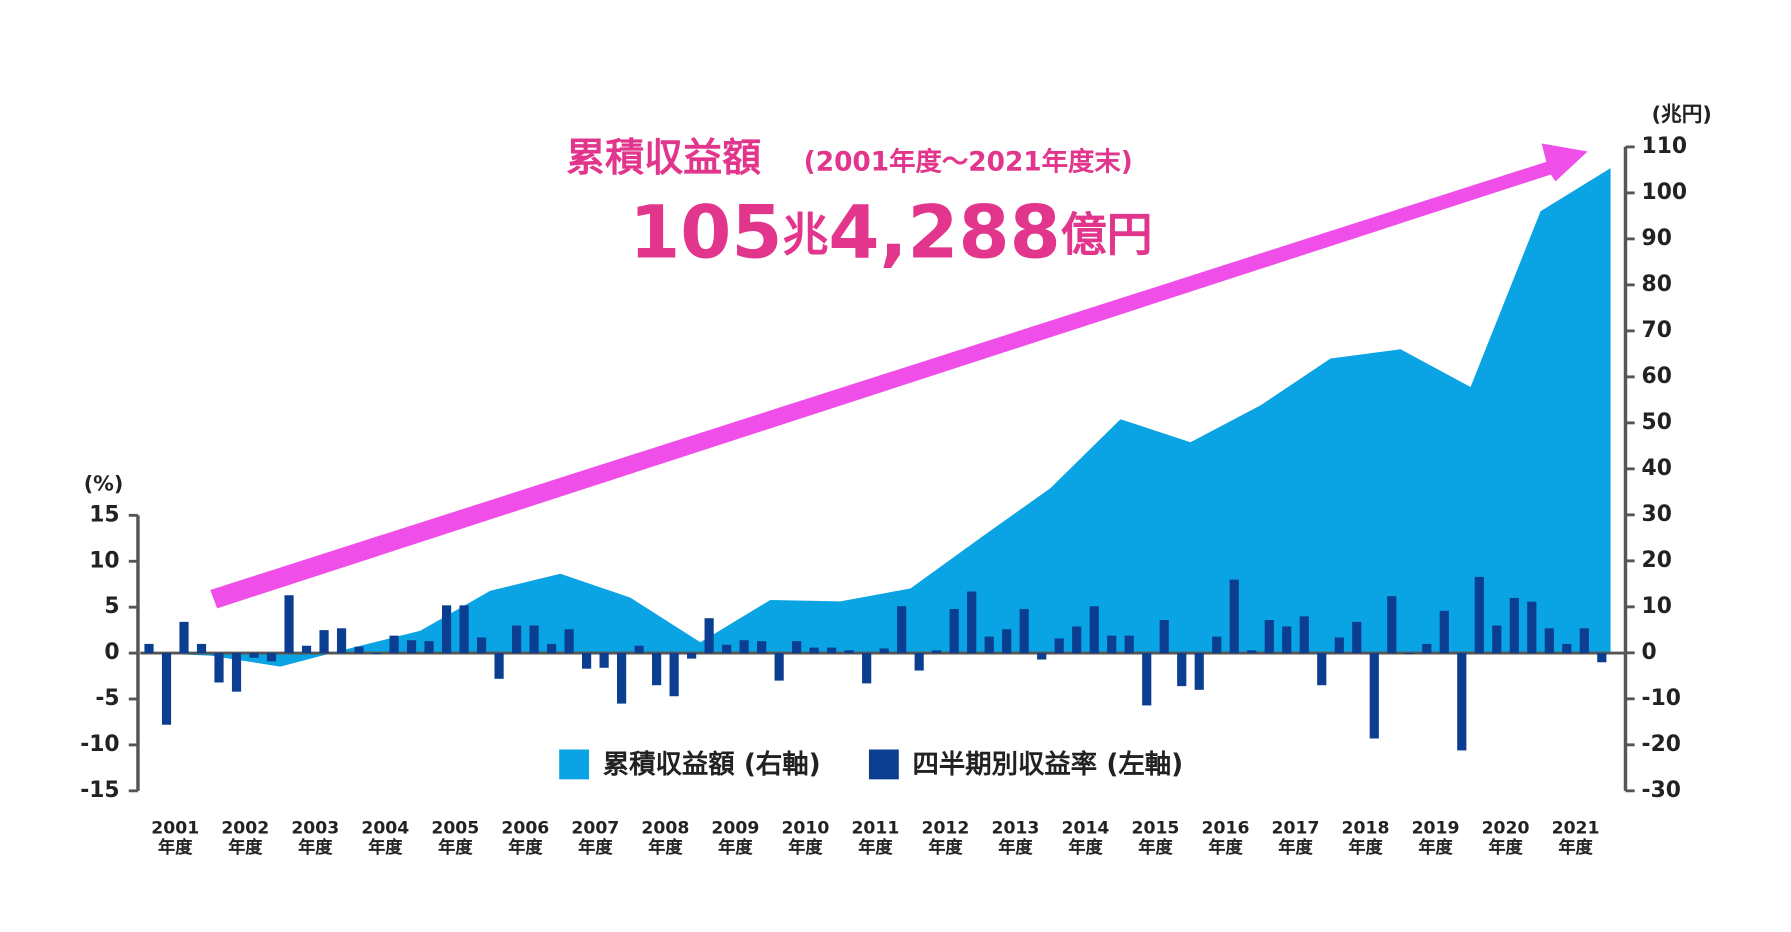 This screenshot has height=932, width=1791. I want to click on y2-tick-label: -10, so click(1661, 698).